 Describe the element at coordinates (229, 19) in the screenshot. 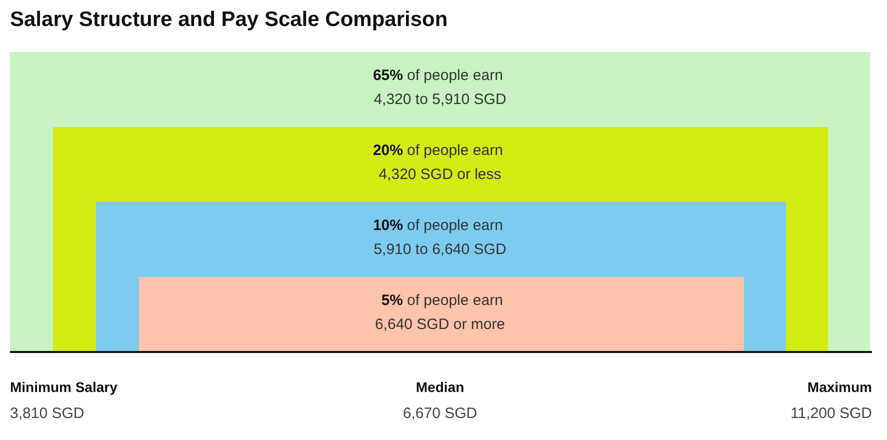

I see `text: Salary Structure and Pay Scale Comparison` at that location.